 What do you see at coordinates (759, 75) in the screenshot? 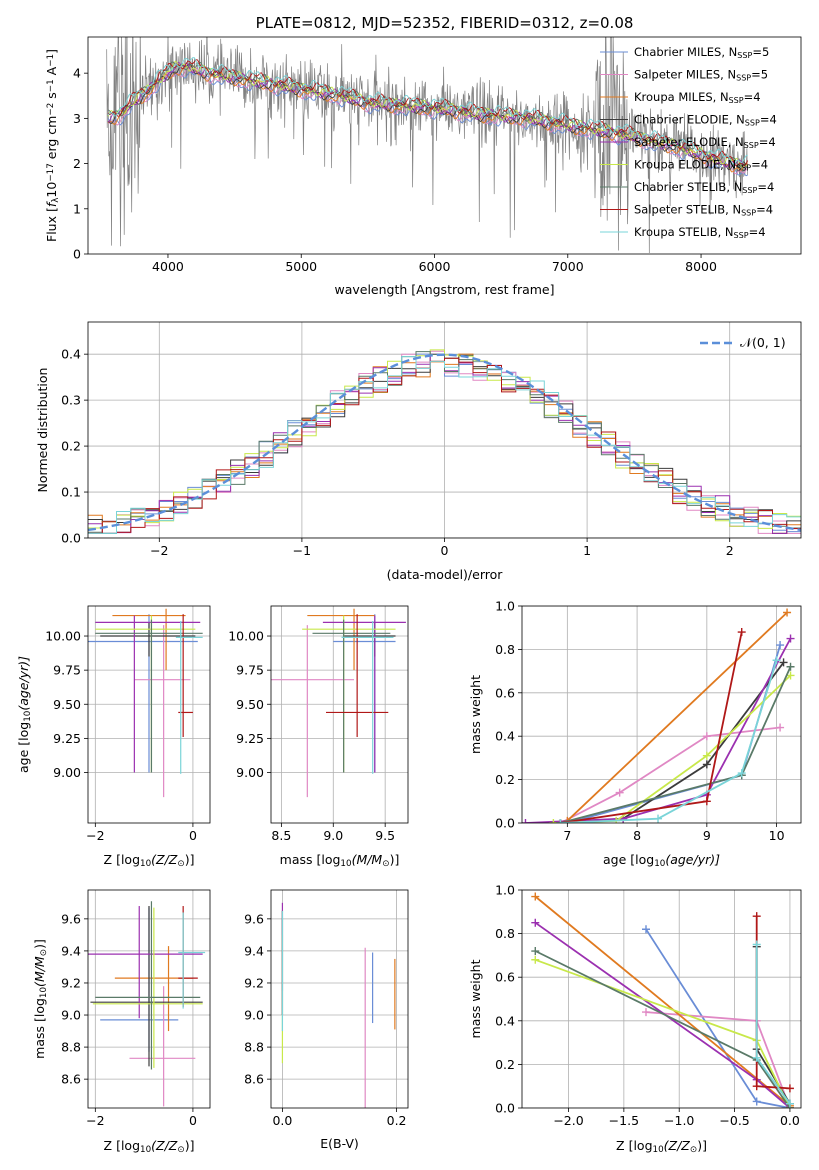
I see `text-part: =5` at bounding box center [759, 75].